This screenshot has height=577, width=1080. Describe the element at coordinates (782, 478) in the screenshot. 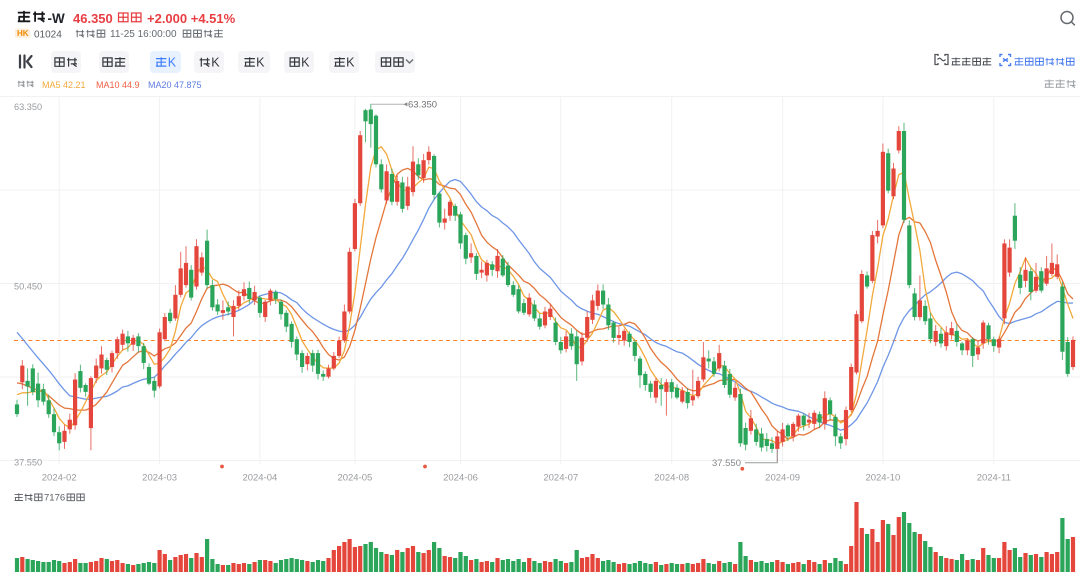

I see `svg-text: 2024-09` at that location.